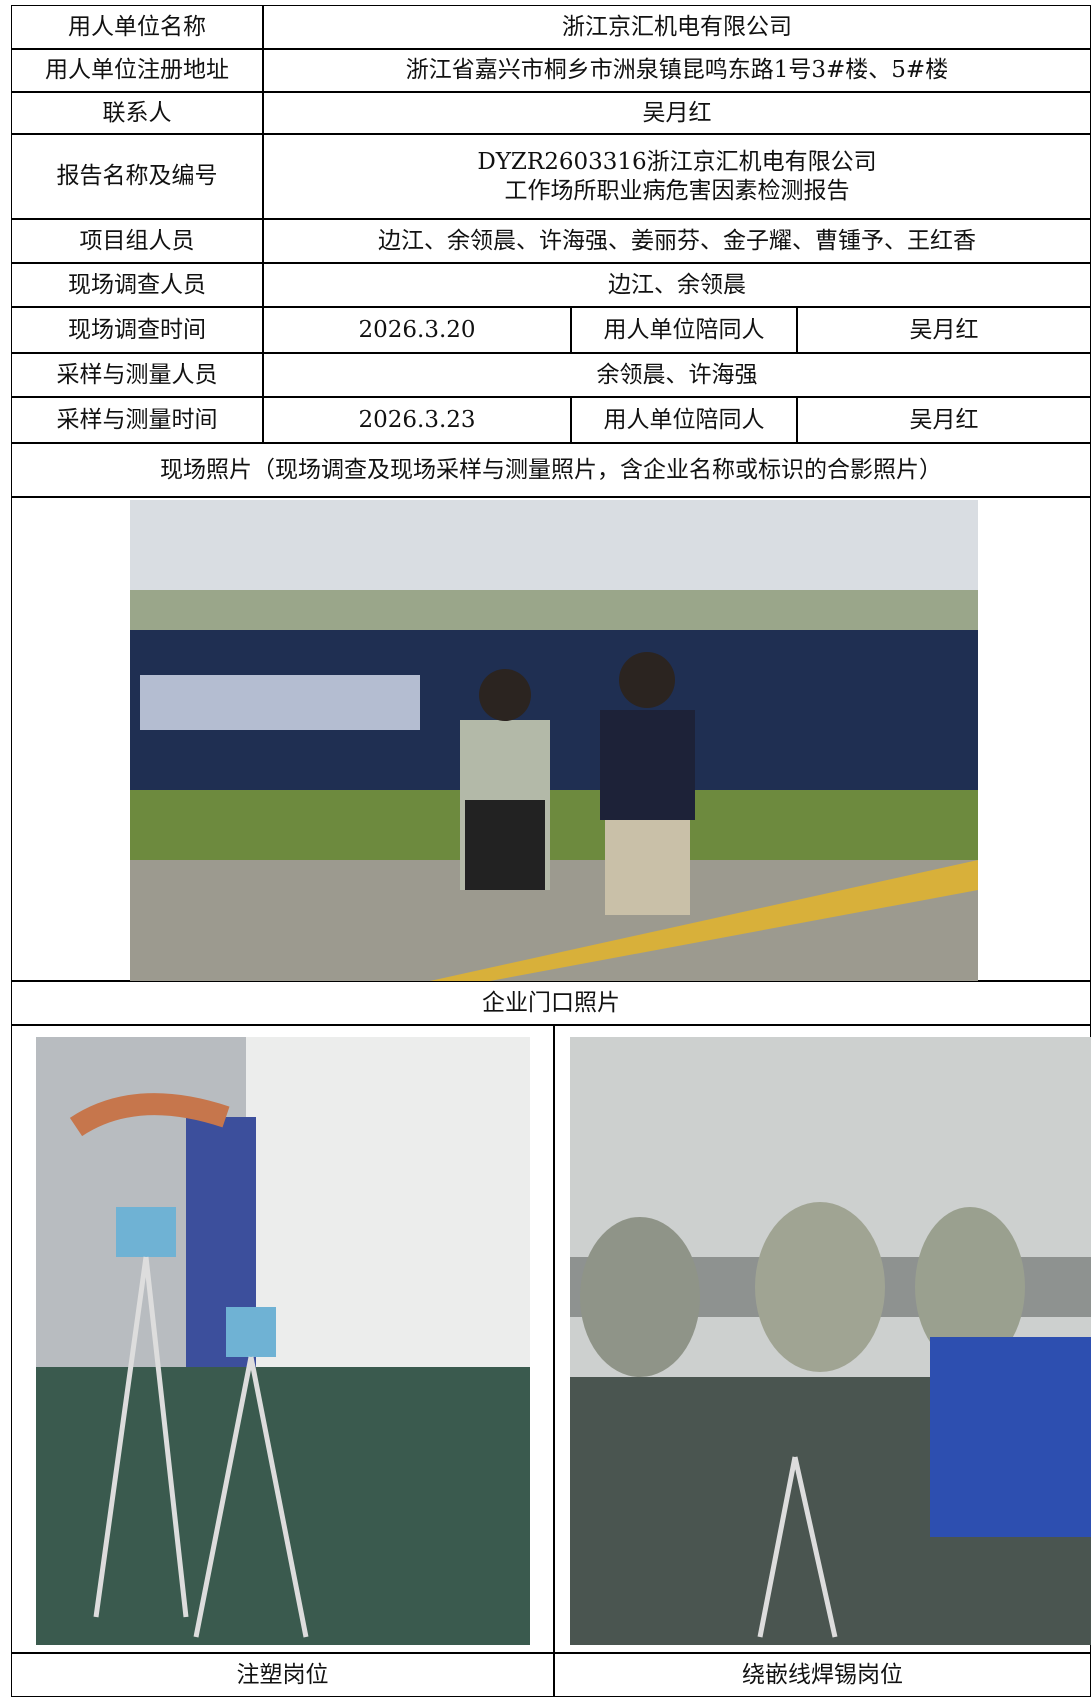 The height and width of the screenshot is (1697, 1091). I want to click on row-label: 现场调查人员, so click(137, 285).